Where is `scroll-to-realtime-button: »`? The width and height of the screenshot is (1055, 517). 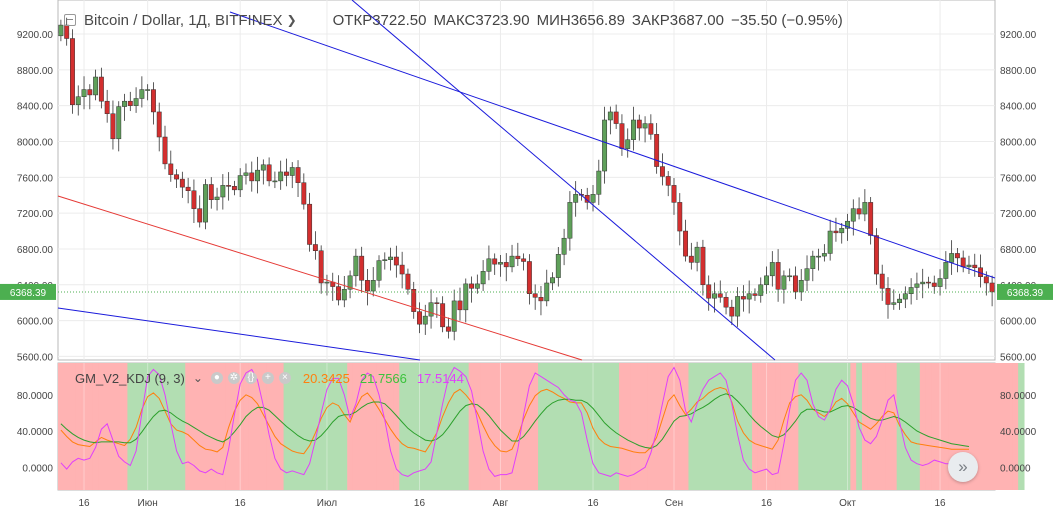 scroll-to-realtime-button: » is located at coordinates (963, 467).